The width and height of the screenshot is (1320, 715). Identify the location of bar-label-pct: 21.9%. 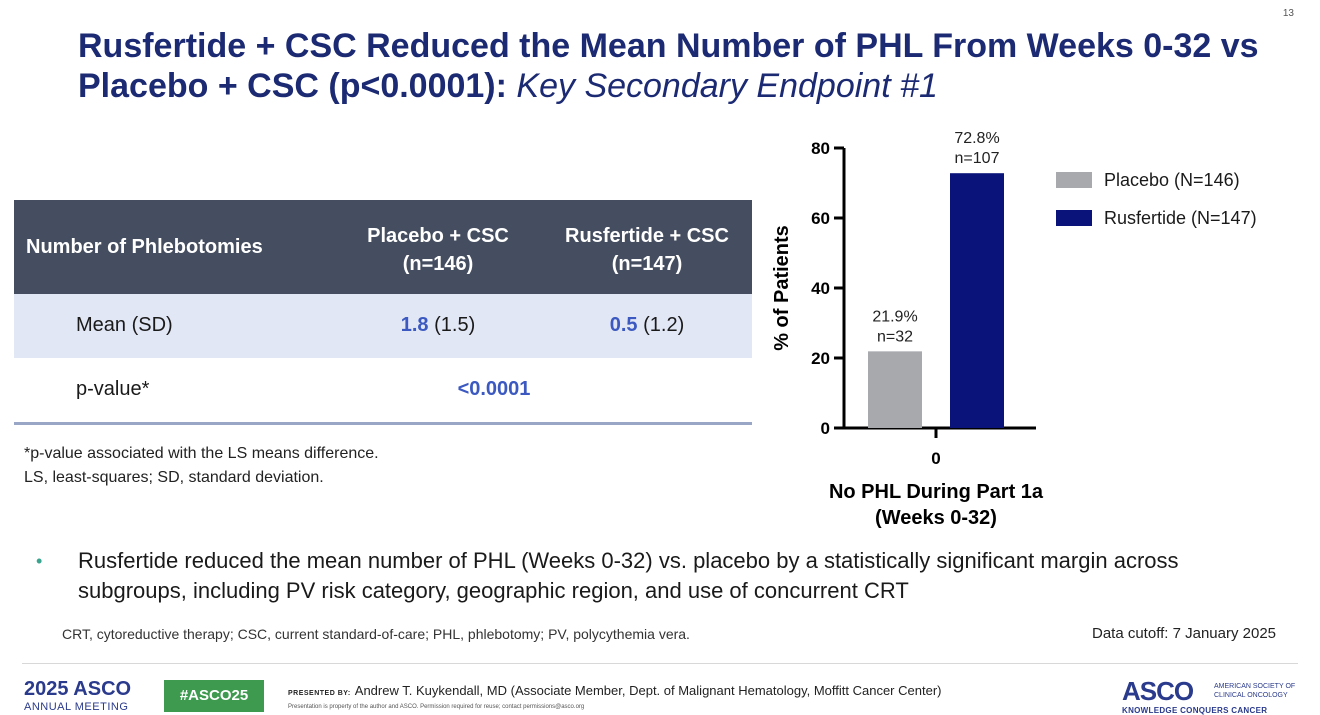
(894, 316).